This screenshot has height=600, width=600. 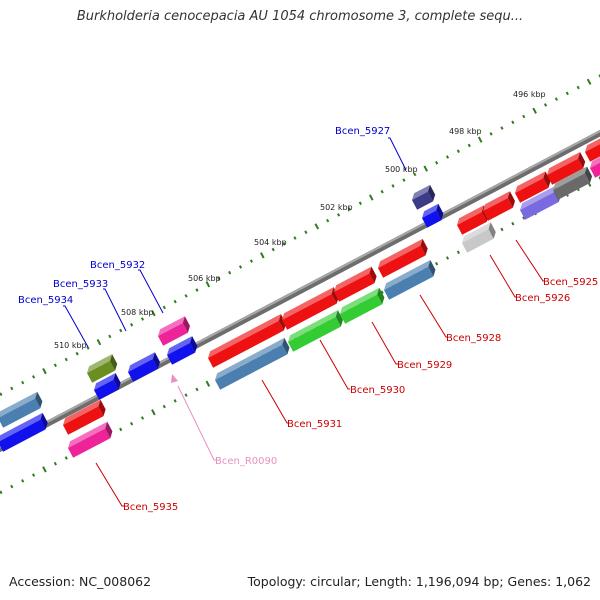 What do you see at coordinates (314, 424) in the screenshot?
I see `gene-label-bcen-5931: Bcen_5931` at bounding box center [314, 424].